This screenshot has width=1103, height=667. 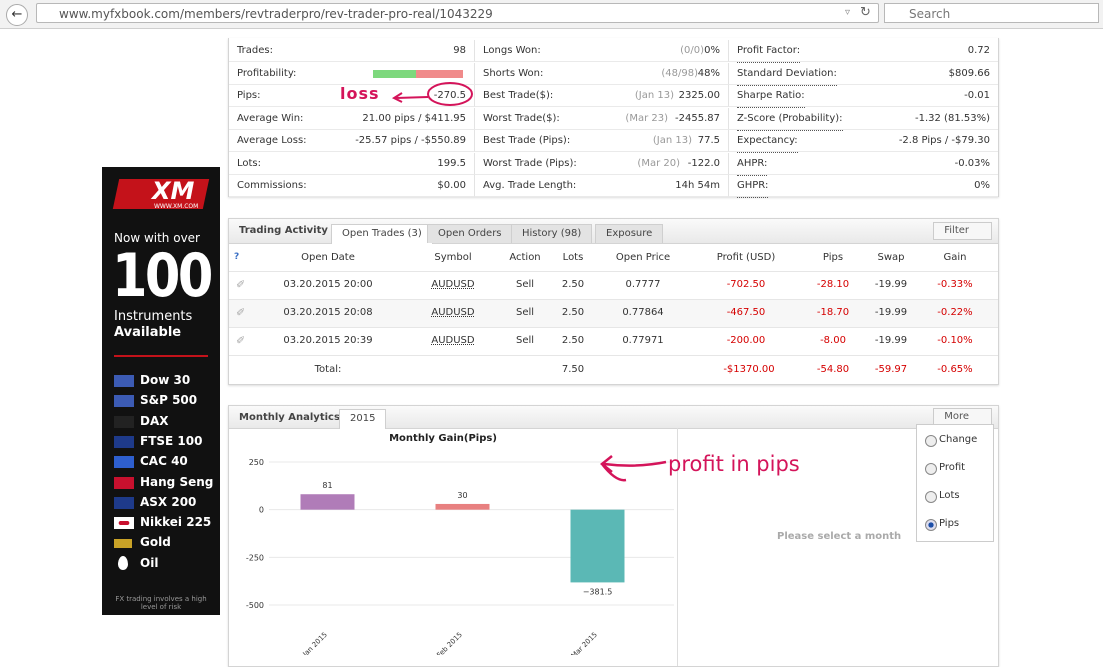 I want to click on stat-label: Avg. Trade Length:, so click(x=530, y=185).